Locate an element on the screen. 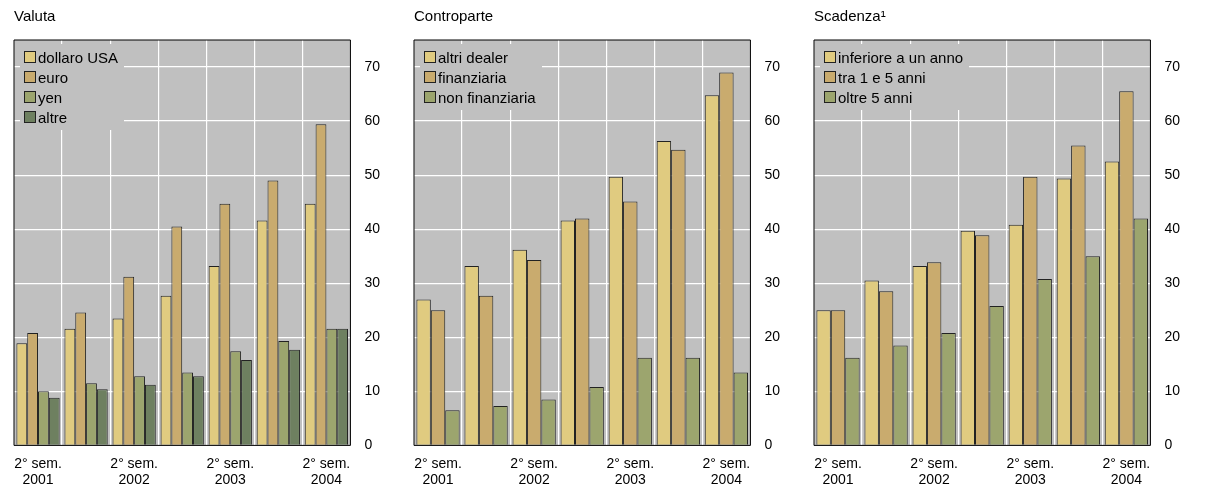 The image size is (1207, 503). legend-label: altre is located at coordinates (53, 117).